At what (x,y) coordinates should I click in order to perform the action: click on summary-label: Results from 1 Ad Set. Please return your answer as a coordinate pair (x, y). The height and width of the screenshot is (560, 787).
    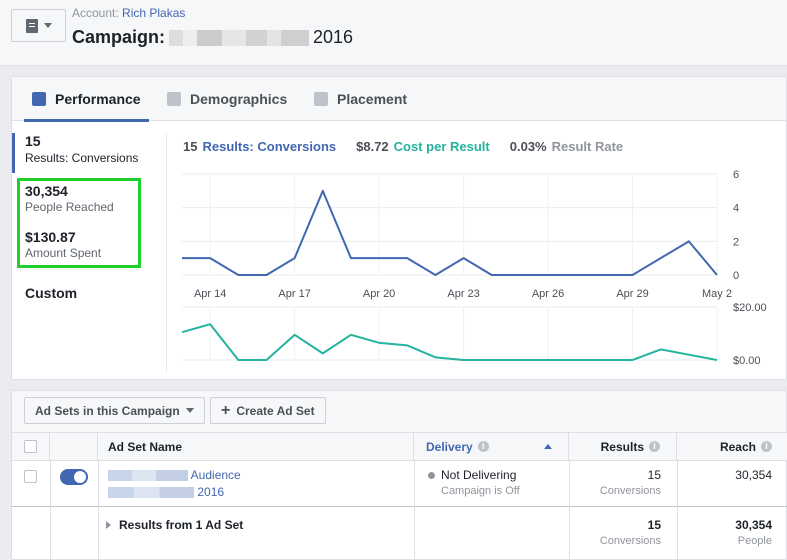
    Looking at the image, I should click on (174, 525).